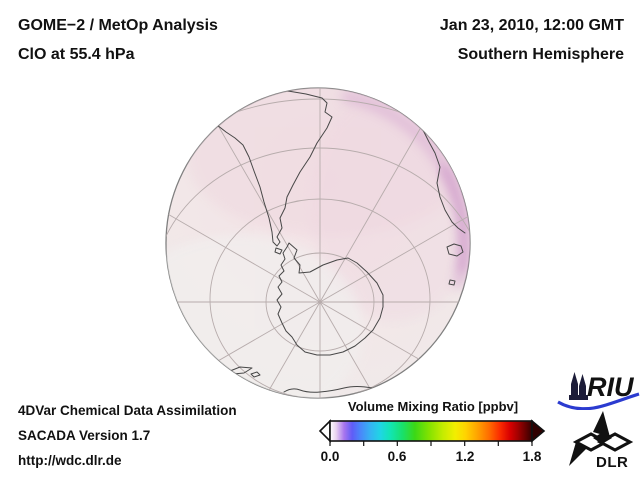  Describe the element at coordinates (118, 40) in the screenshot. I see `title-block: GOME−2 / MetOp Analysis ClO at 55.4 hPa` at that location.